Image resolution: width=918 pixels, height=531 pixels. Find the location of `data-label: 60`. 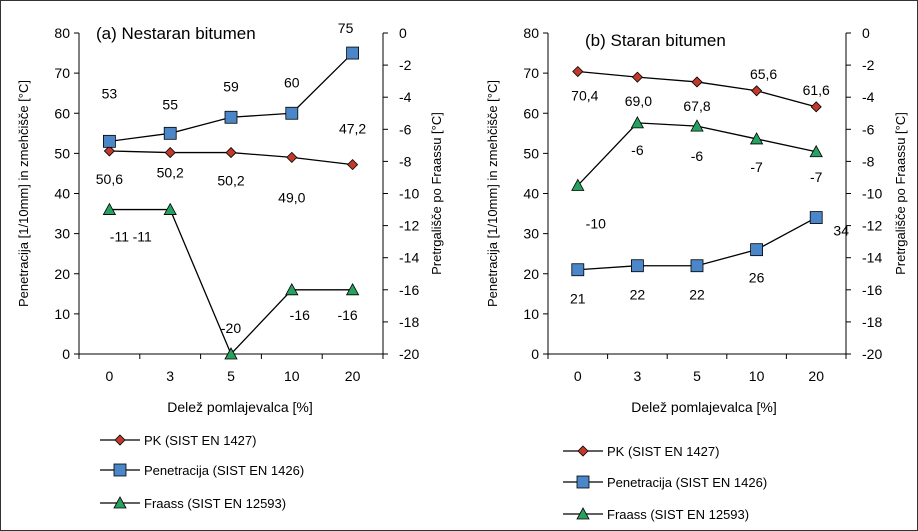

data-label: 60 is located at coordinates (292, 82).